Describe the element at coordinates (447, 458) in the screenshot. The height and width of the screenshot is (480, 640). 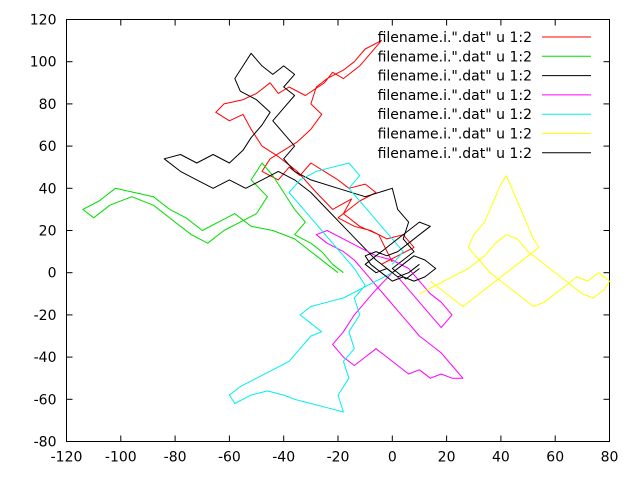
I see `x-tick-label: 20` at that location.